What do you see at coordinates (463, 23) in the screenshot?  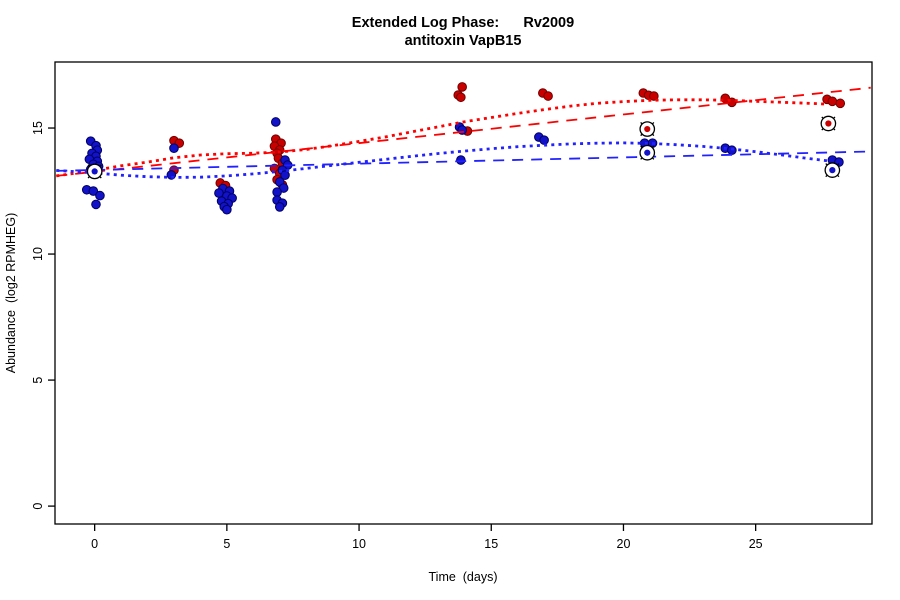 I see `chart-title: Extended Log Phase: Rv2009` at bounding box center [463, 23].